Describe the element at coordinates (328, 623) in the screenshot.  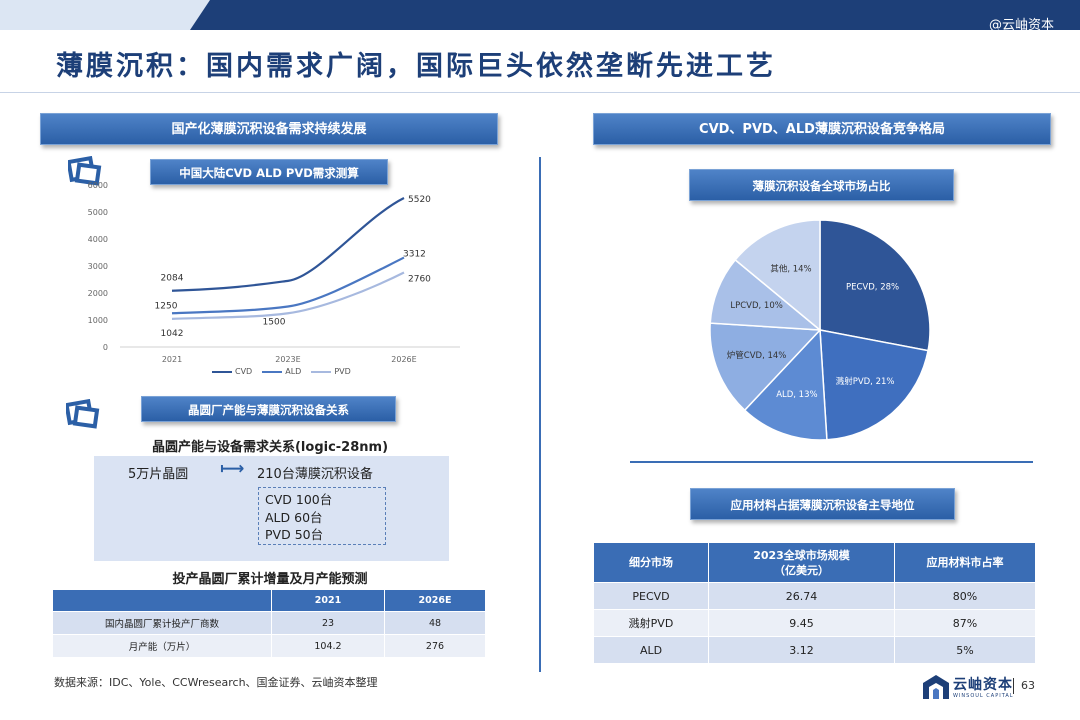
I see `table-cell: 23` at that location.